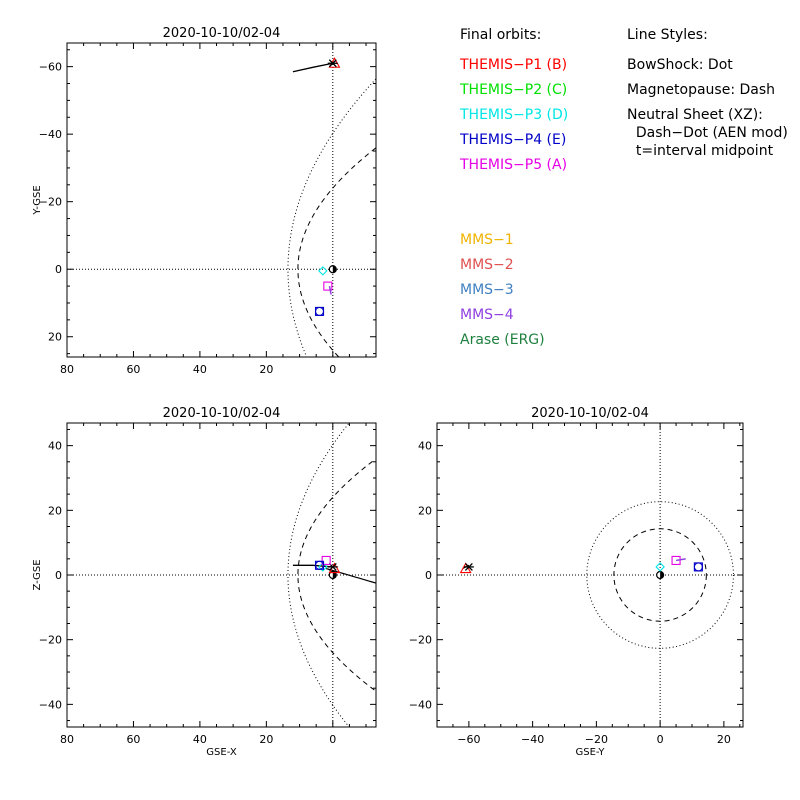 Image resolution: width=800 pixels, height=800 pixels. Describe the element at coordinates (707, 133) in the screenshot. I see `line-style-dash-dot: Dash−Dot (AEN mod)` at that location.